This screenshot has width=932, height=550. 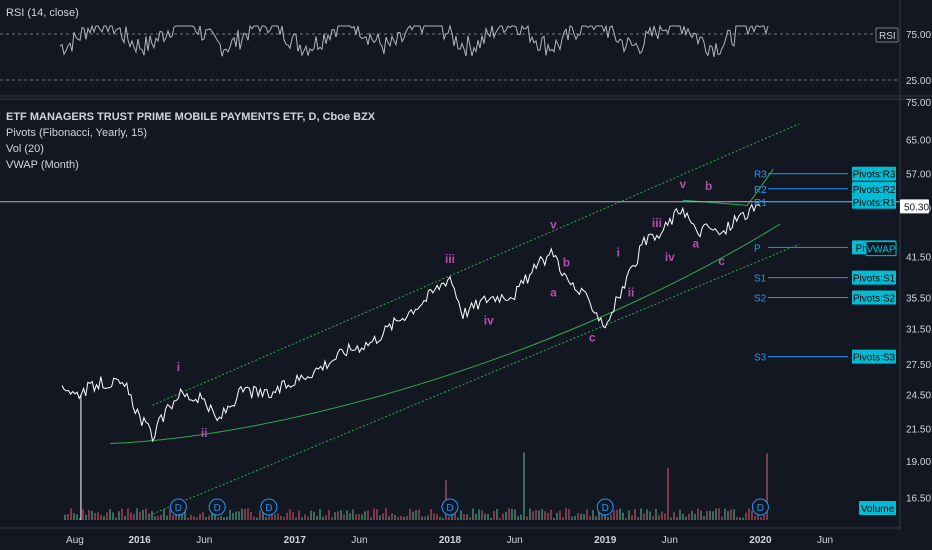 I want to click on indicator-pivots: Pivots (Fibonacci, Yearly, 15), so click(x=77, y=133).